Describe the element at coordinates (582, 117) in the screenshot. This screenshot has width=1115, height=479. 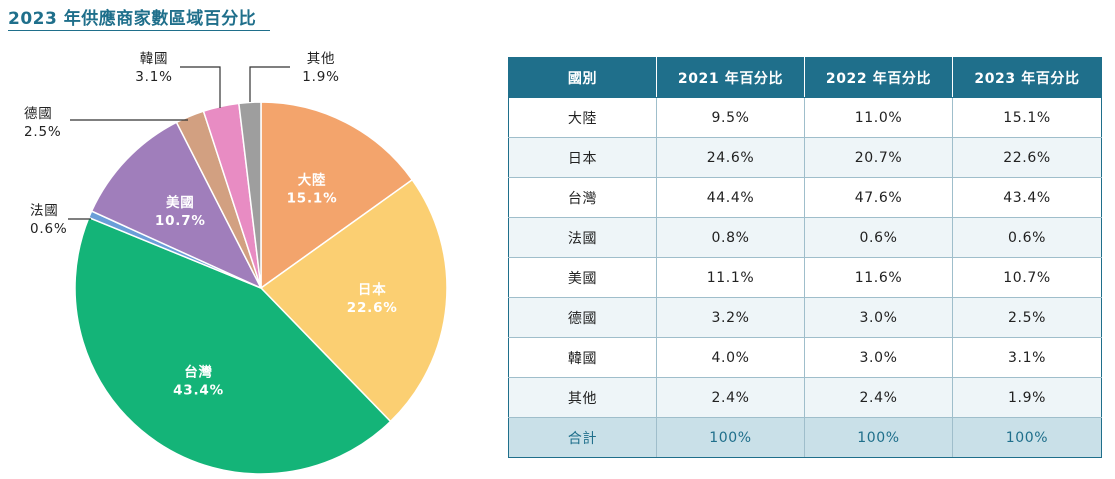
I see `table-cell-country: 大陸` at that location.